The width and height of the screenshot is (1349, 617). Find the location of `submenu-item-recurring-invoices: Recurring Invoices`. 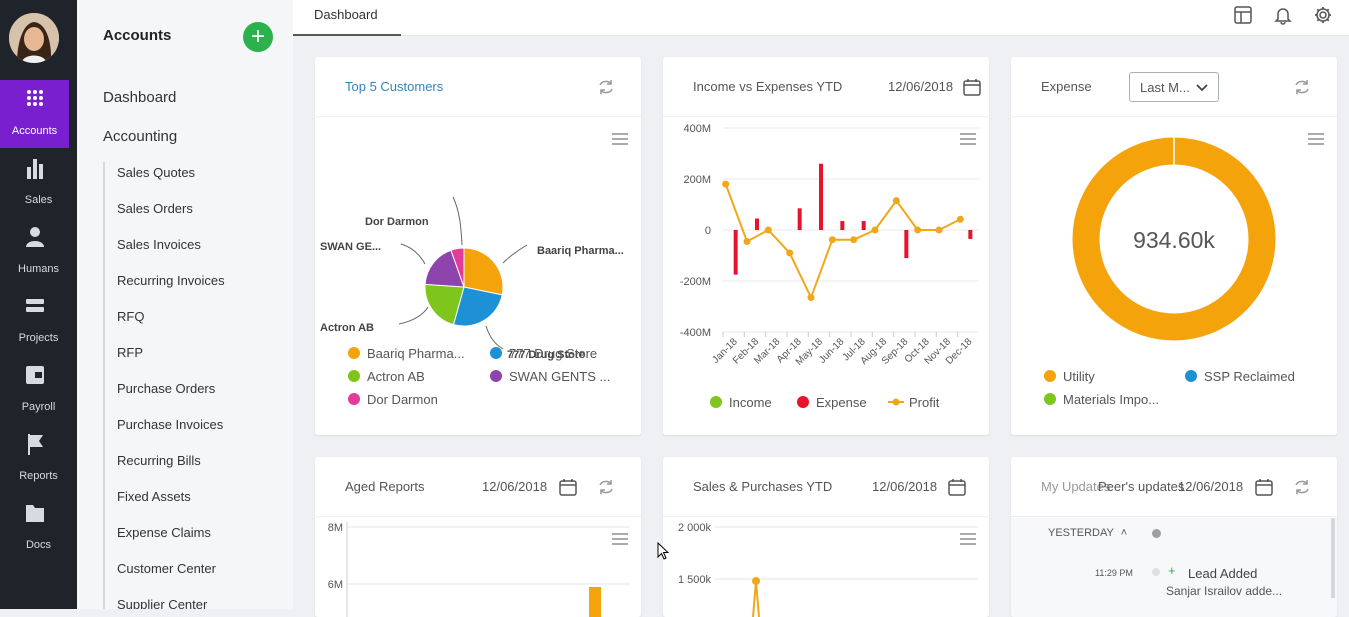

submenu-item-recurring-invoices: Recurring Invoices is located at coordinates (171, 280).